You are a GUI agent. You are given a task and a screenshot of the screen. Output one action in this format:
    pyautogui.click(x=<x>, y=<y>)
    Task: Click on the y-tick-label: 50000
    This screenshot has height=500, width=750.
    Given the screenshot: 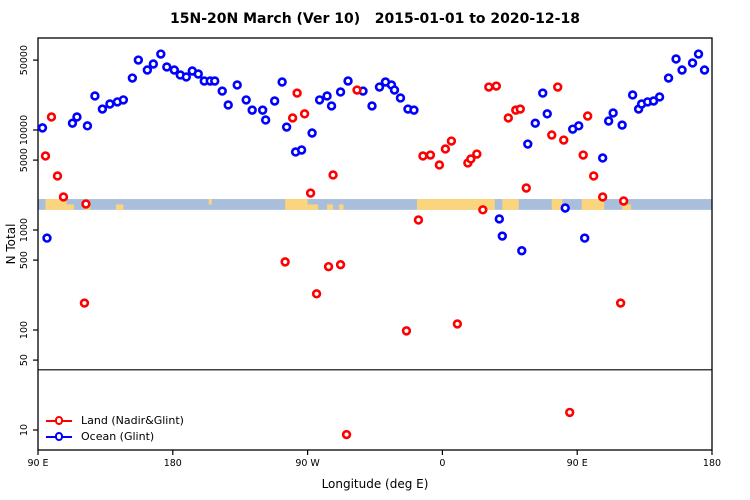 What is the action you would take?
    pyautogui.click(x=24, y=60)
    